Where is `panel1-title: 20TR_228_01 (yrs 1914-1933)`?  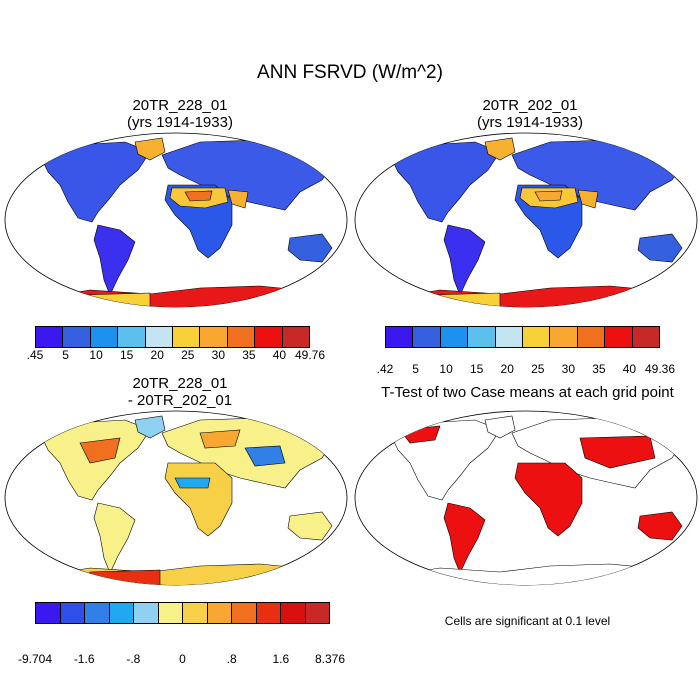 panel1-title: 20TR_228_01 (yrs 1914-1933) is located at coordinates (180, 114).